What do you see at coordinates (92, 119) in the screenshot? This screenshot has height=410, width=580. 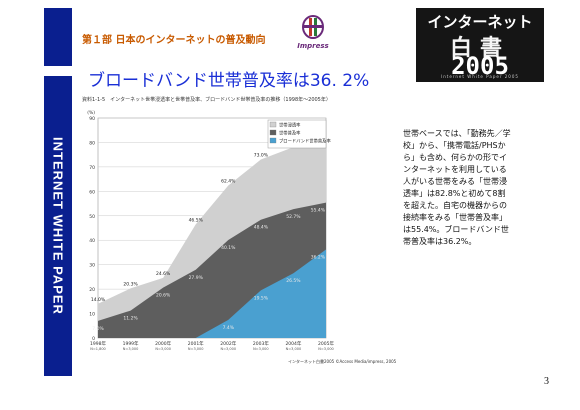 I see `y-tick-label: 90` at bounding box center [92, 119].